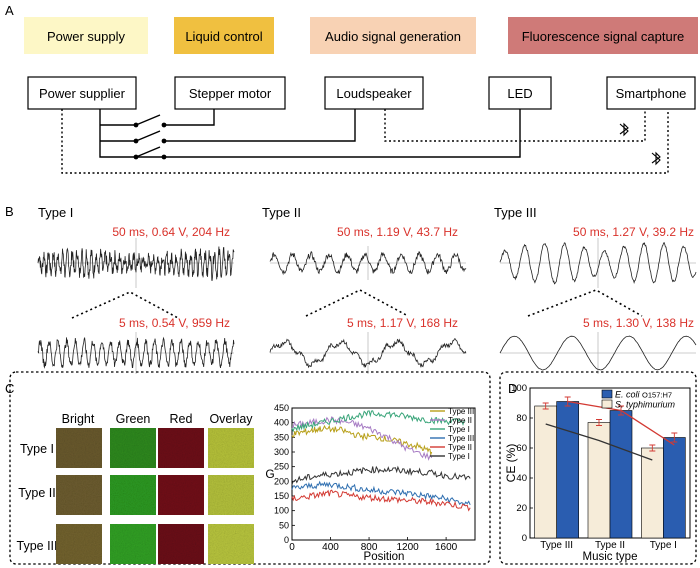 This screenshot has height=568, width=700. What do you see at coordinates (260, 125) in the screenshot?
I see `speaker-wire` at bounding box center [260, 125].